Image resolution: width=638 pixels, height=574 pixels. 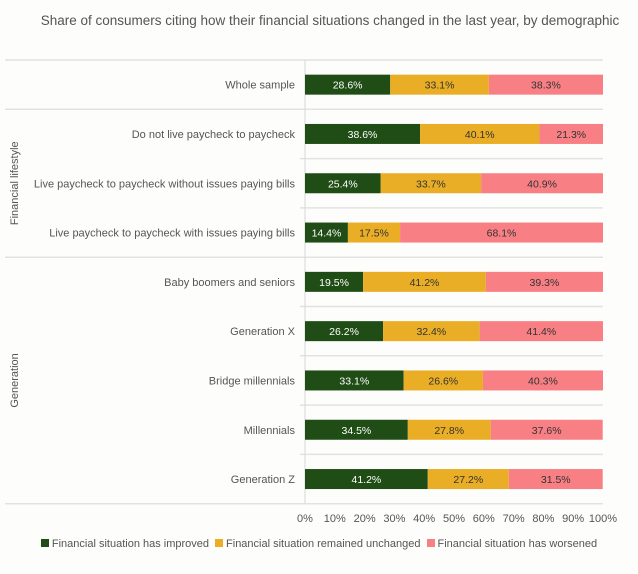 I want to click on category-label: Generation X, so click(x=262, y=332).